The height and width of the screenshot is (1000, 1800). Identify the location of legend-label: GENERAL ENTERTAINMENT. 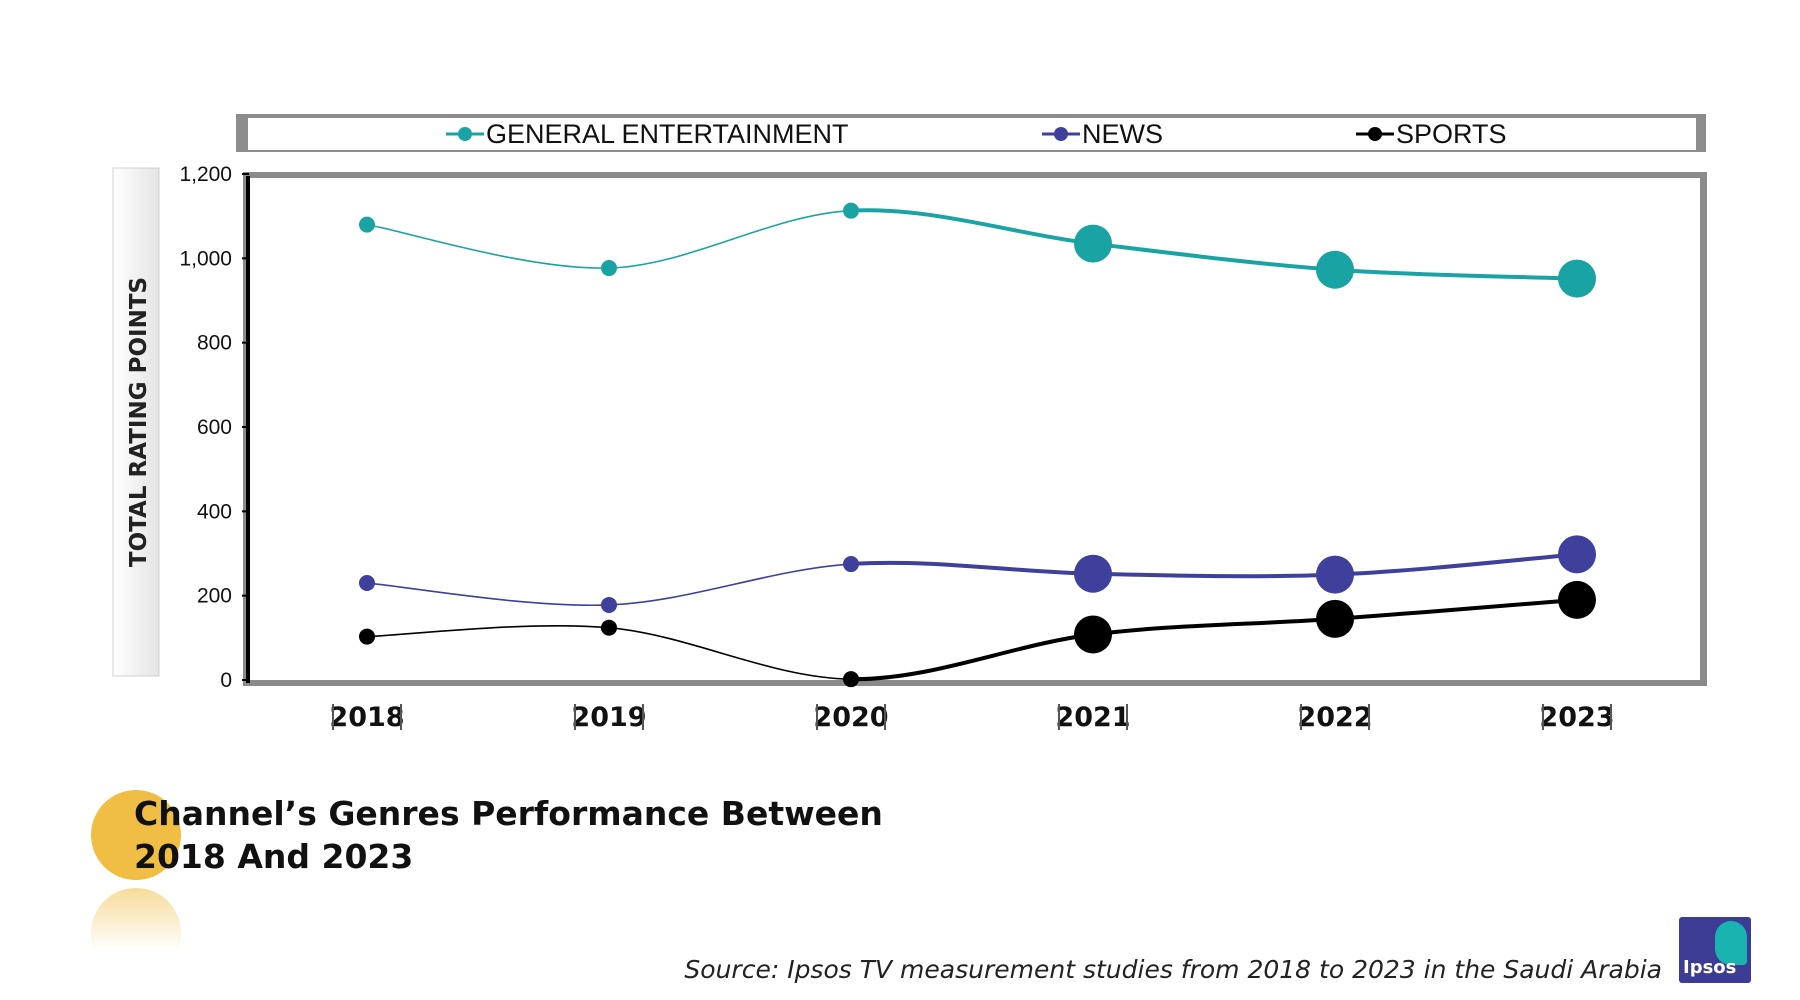
(667, 134).